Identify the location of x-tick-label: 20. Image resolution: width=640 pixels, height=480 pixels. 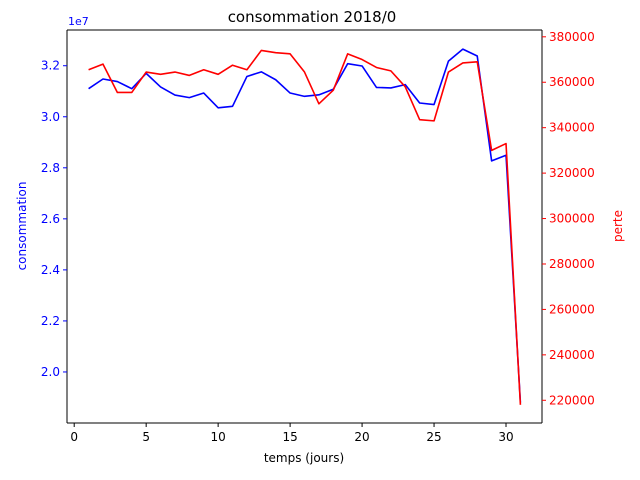
(361, 437).